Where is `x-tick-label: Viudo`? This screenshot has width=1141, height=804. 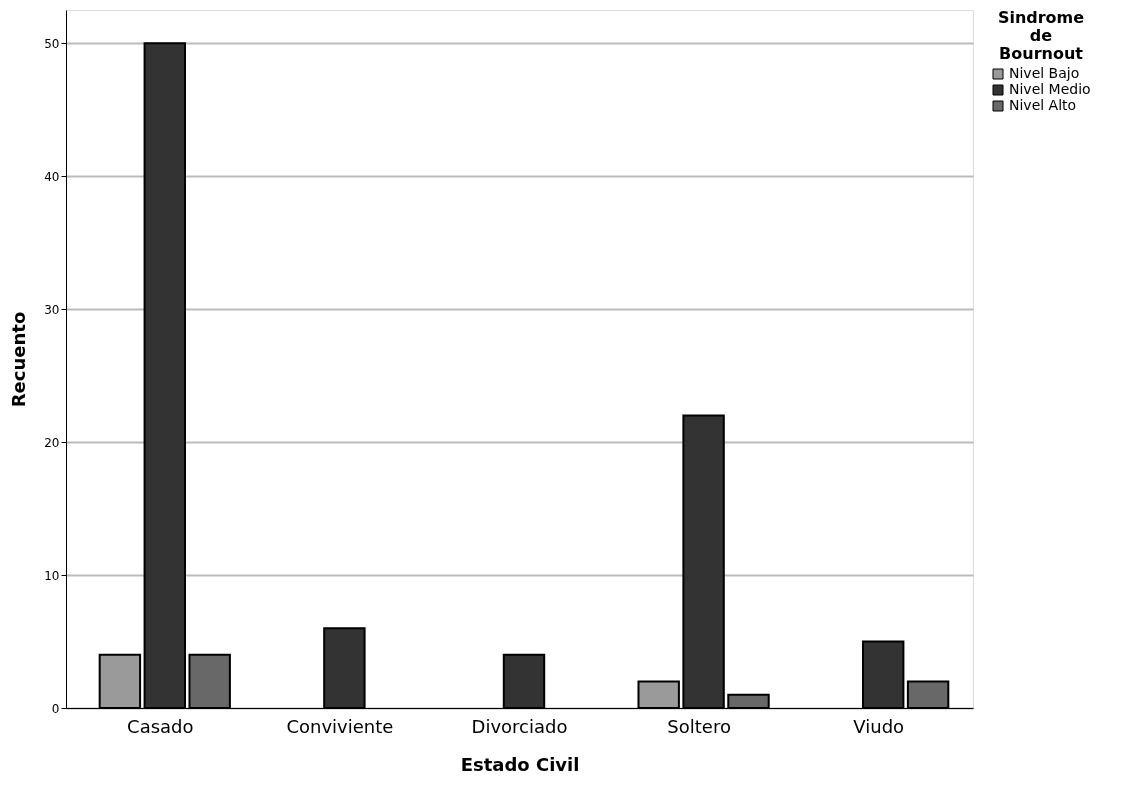
x-tick-label: Viudo is located at coordinates (879, 726).